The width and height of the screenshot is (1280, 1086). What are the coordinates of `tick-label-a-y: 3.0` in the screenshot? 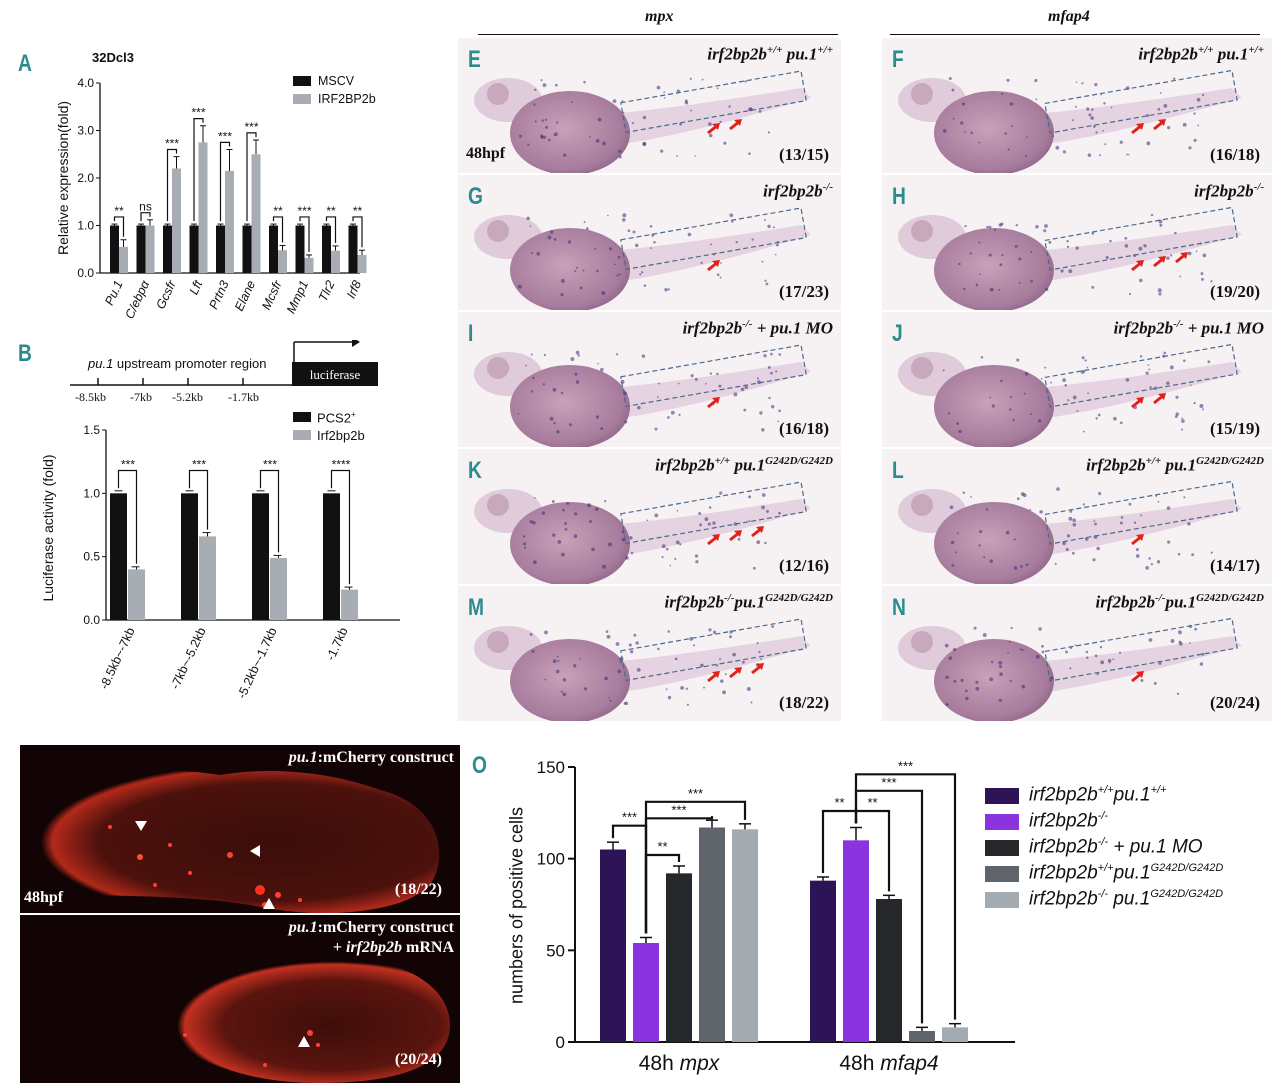 It's located at (85, 131).